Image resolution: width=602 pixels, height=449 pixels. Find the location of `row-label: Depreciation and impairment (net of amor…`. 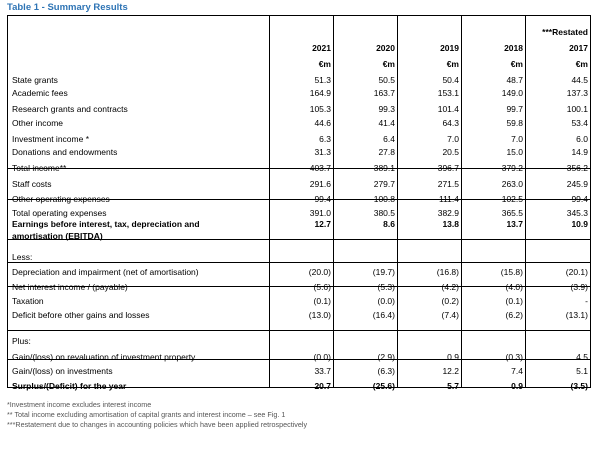

row-label: Depreciation and impairment (net of amor… is located at coordinates (105, 272).